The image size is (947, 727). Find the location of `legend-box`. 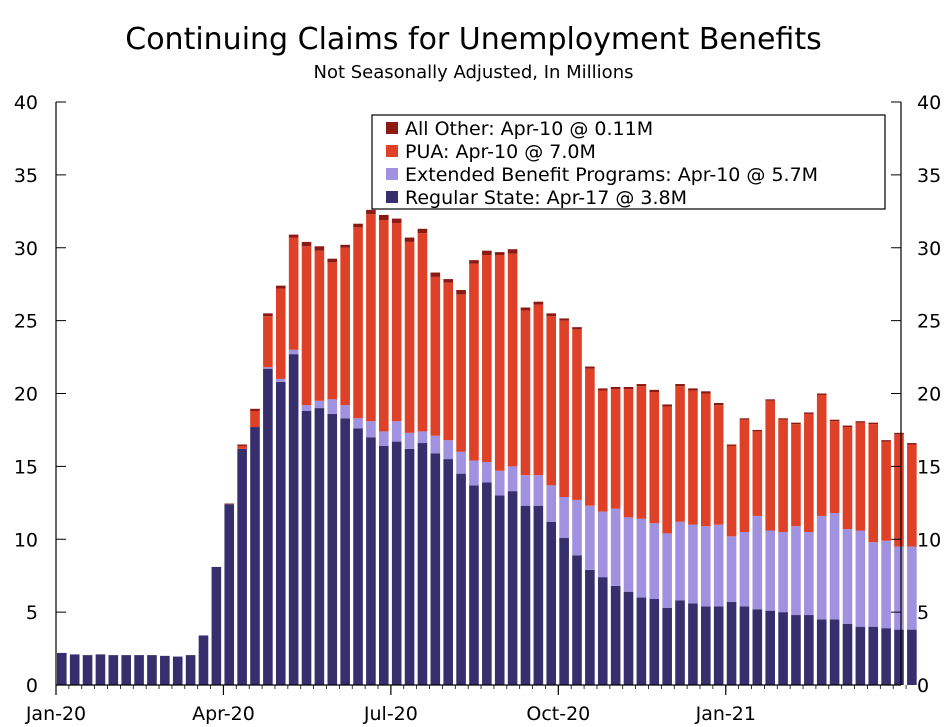

legend-box is located at coordinates (628, 162).